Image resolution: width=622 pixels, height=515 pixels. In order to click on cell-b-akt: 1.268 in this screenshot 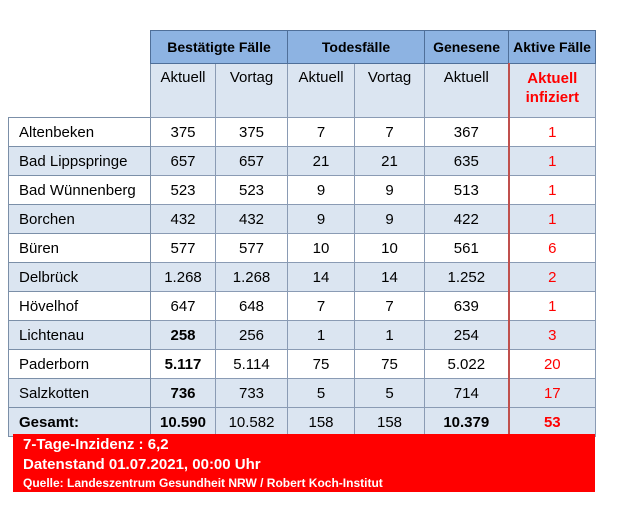, I will do `click(183, 277)`.